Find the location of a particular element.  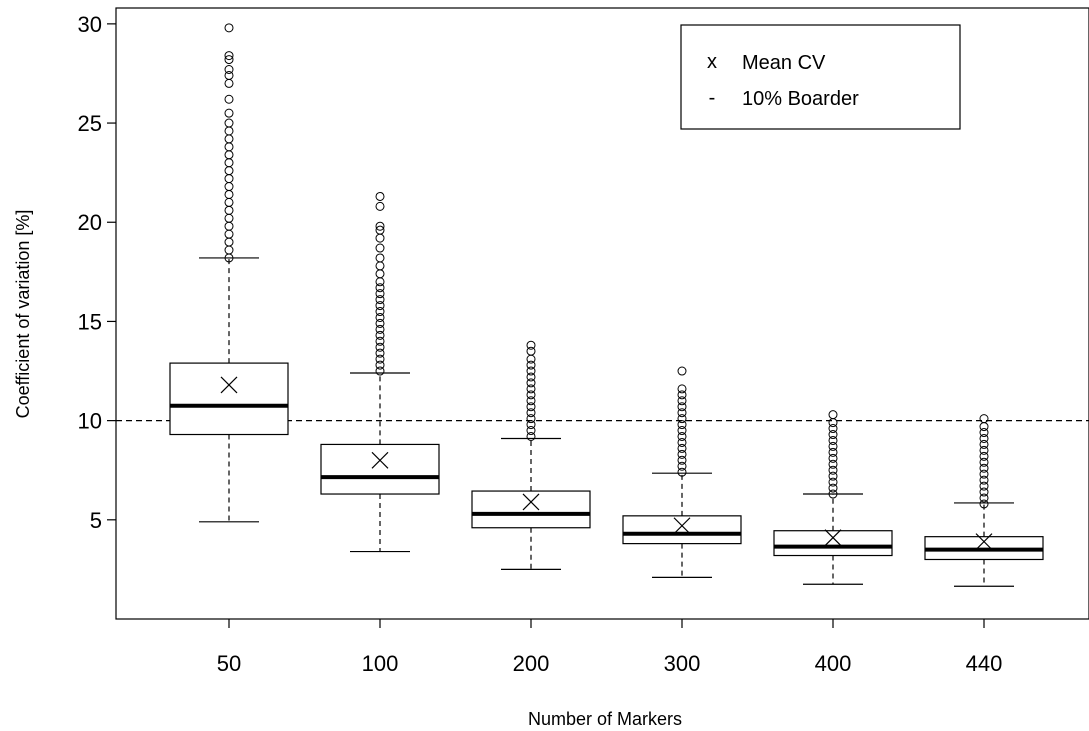

x-tick-label: 440 is located at coordinates (984, 663).